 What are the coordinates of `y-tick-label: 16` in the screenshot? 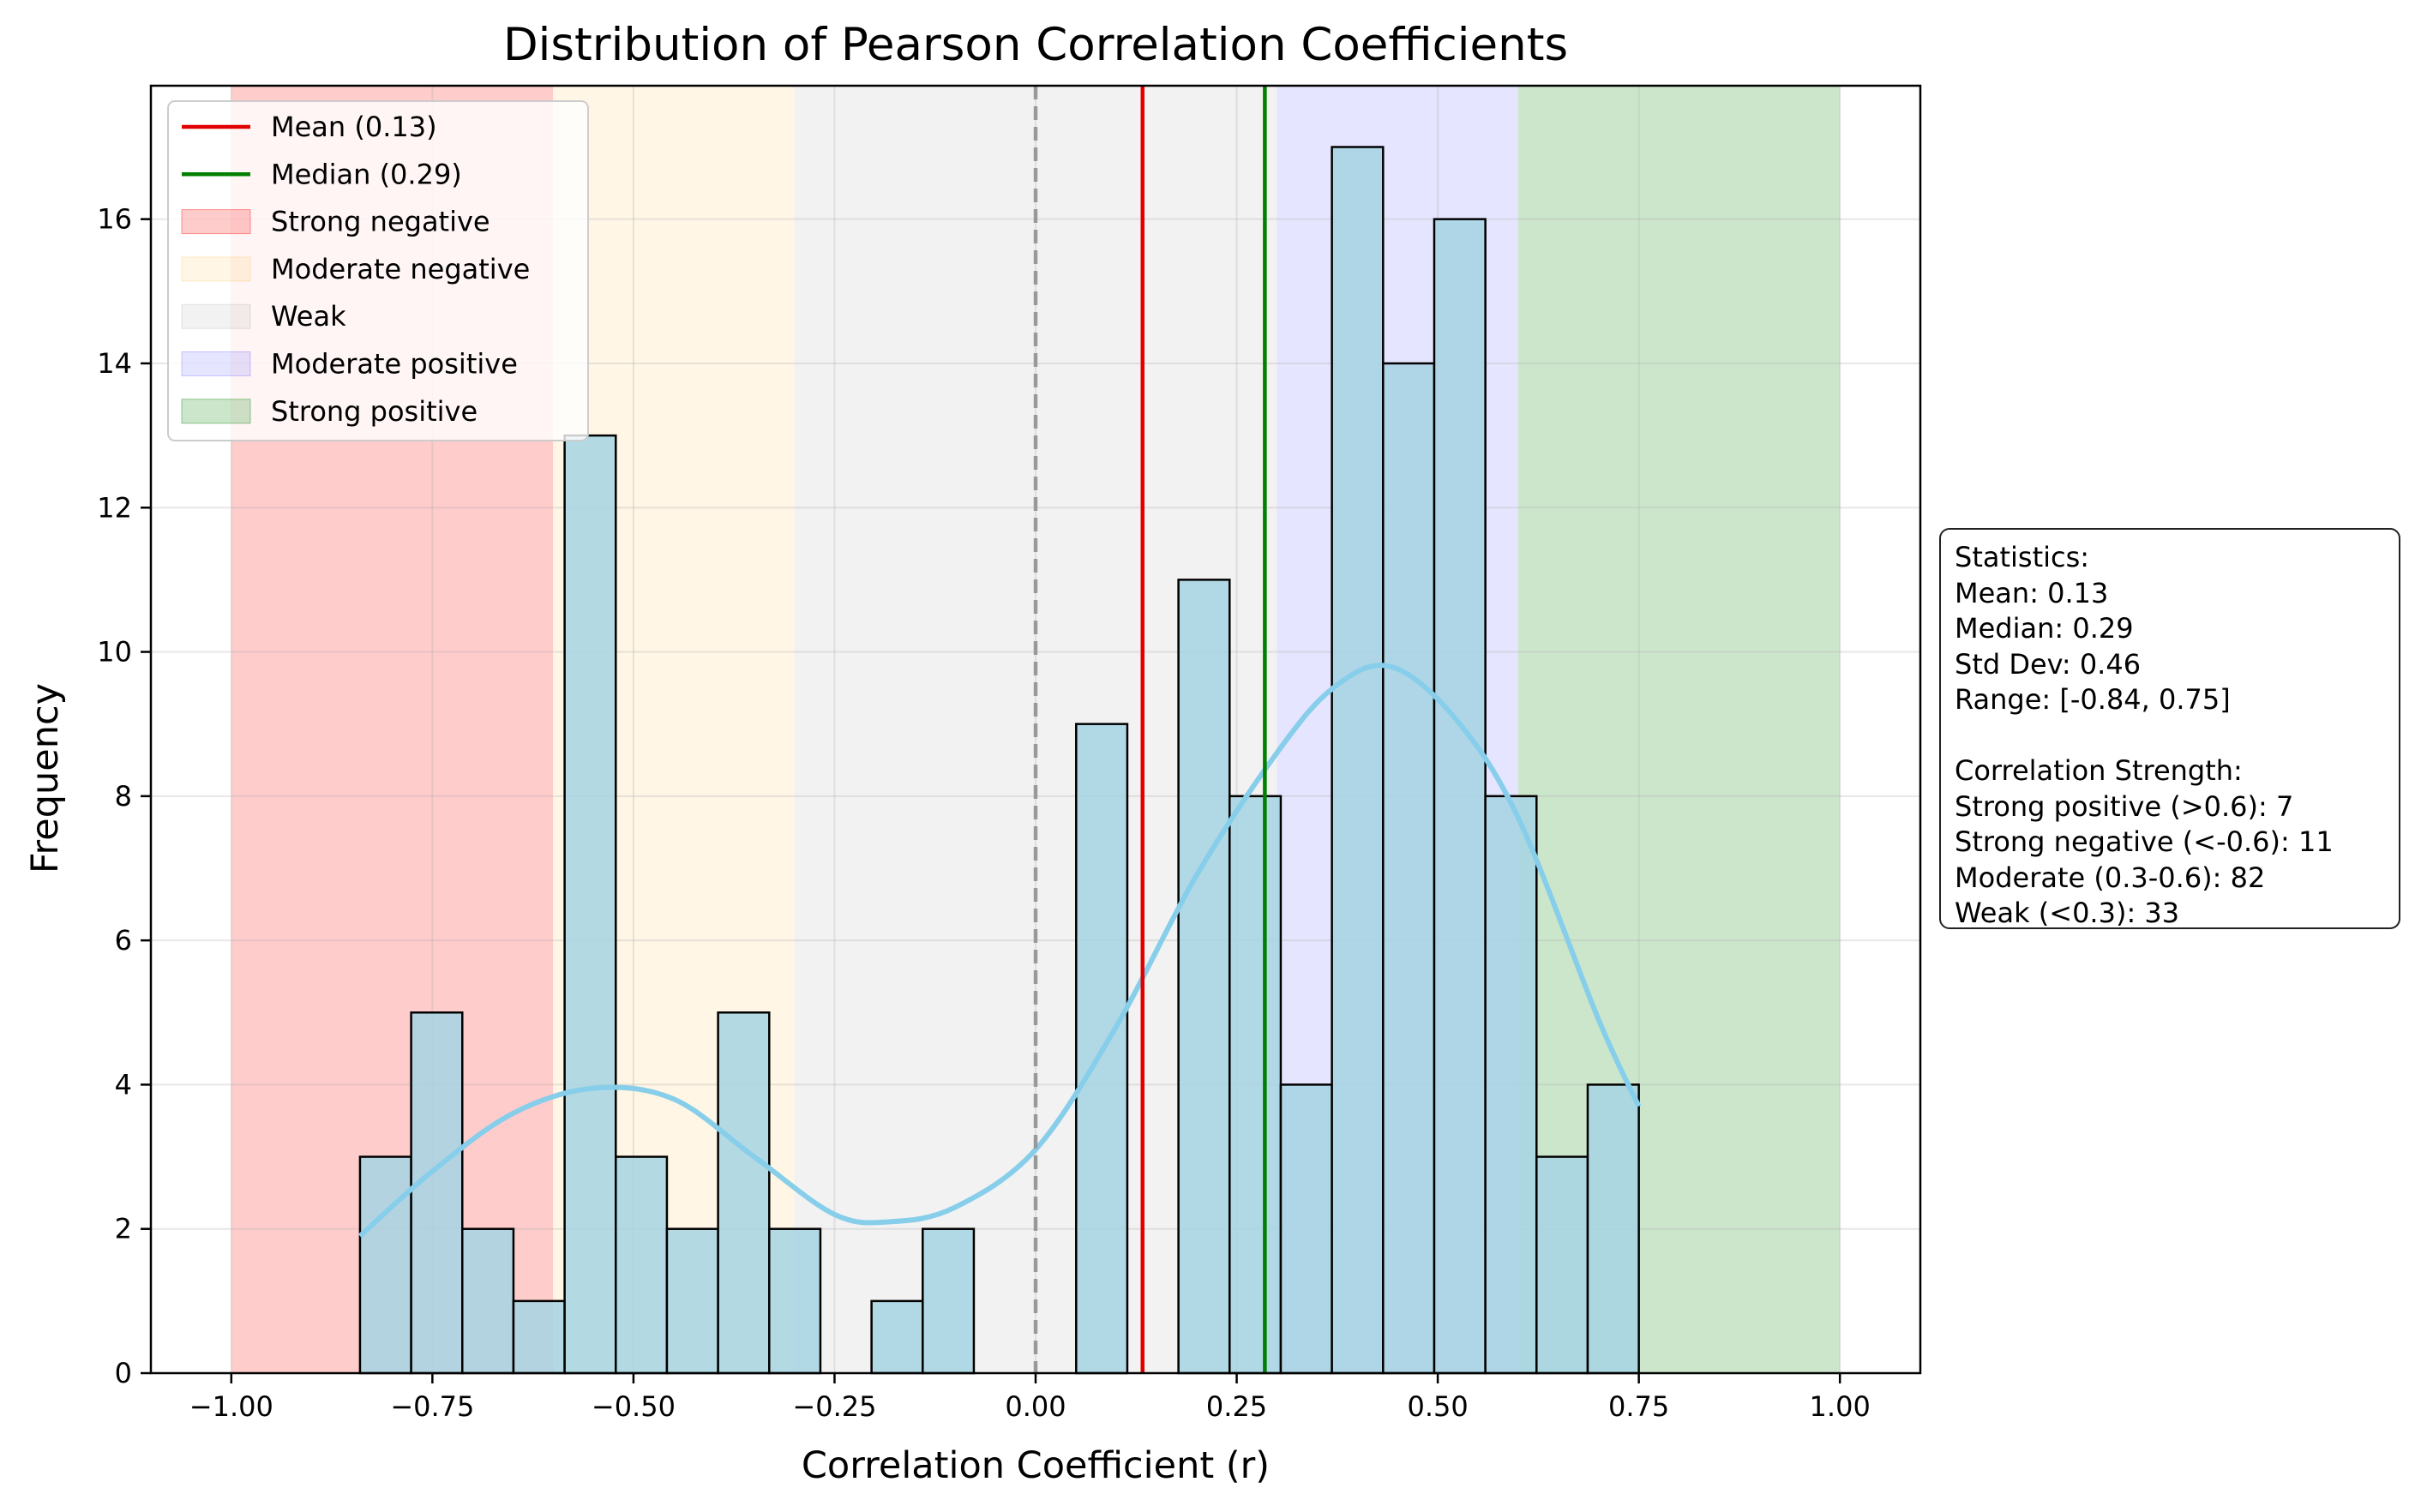 It's located at (114, 220).